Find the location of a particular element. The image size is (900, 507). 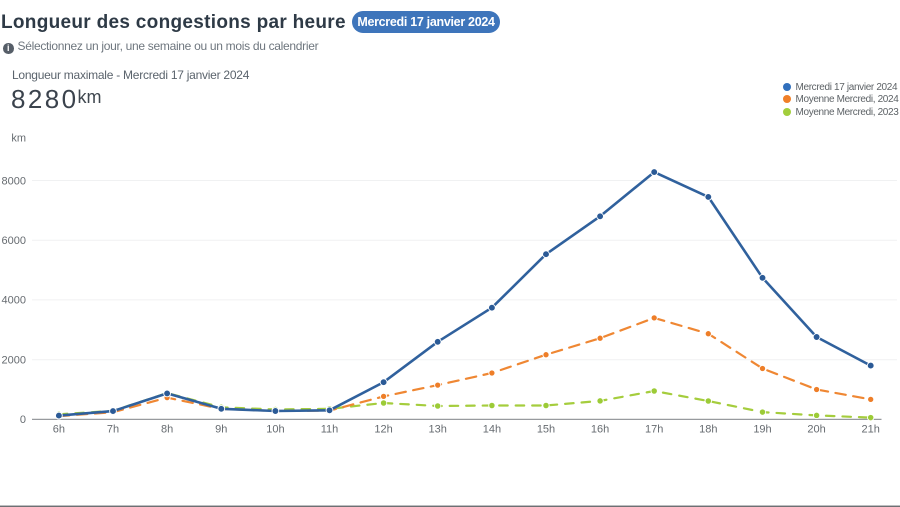

svg-text: 14h is located at coordinates (492, 430).